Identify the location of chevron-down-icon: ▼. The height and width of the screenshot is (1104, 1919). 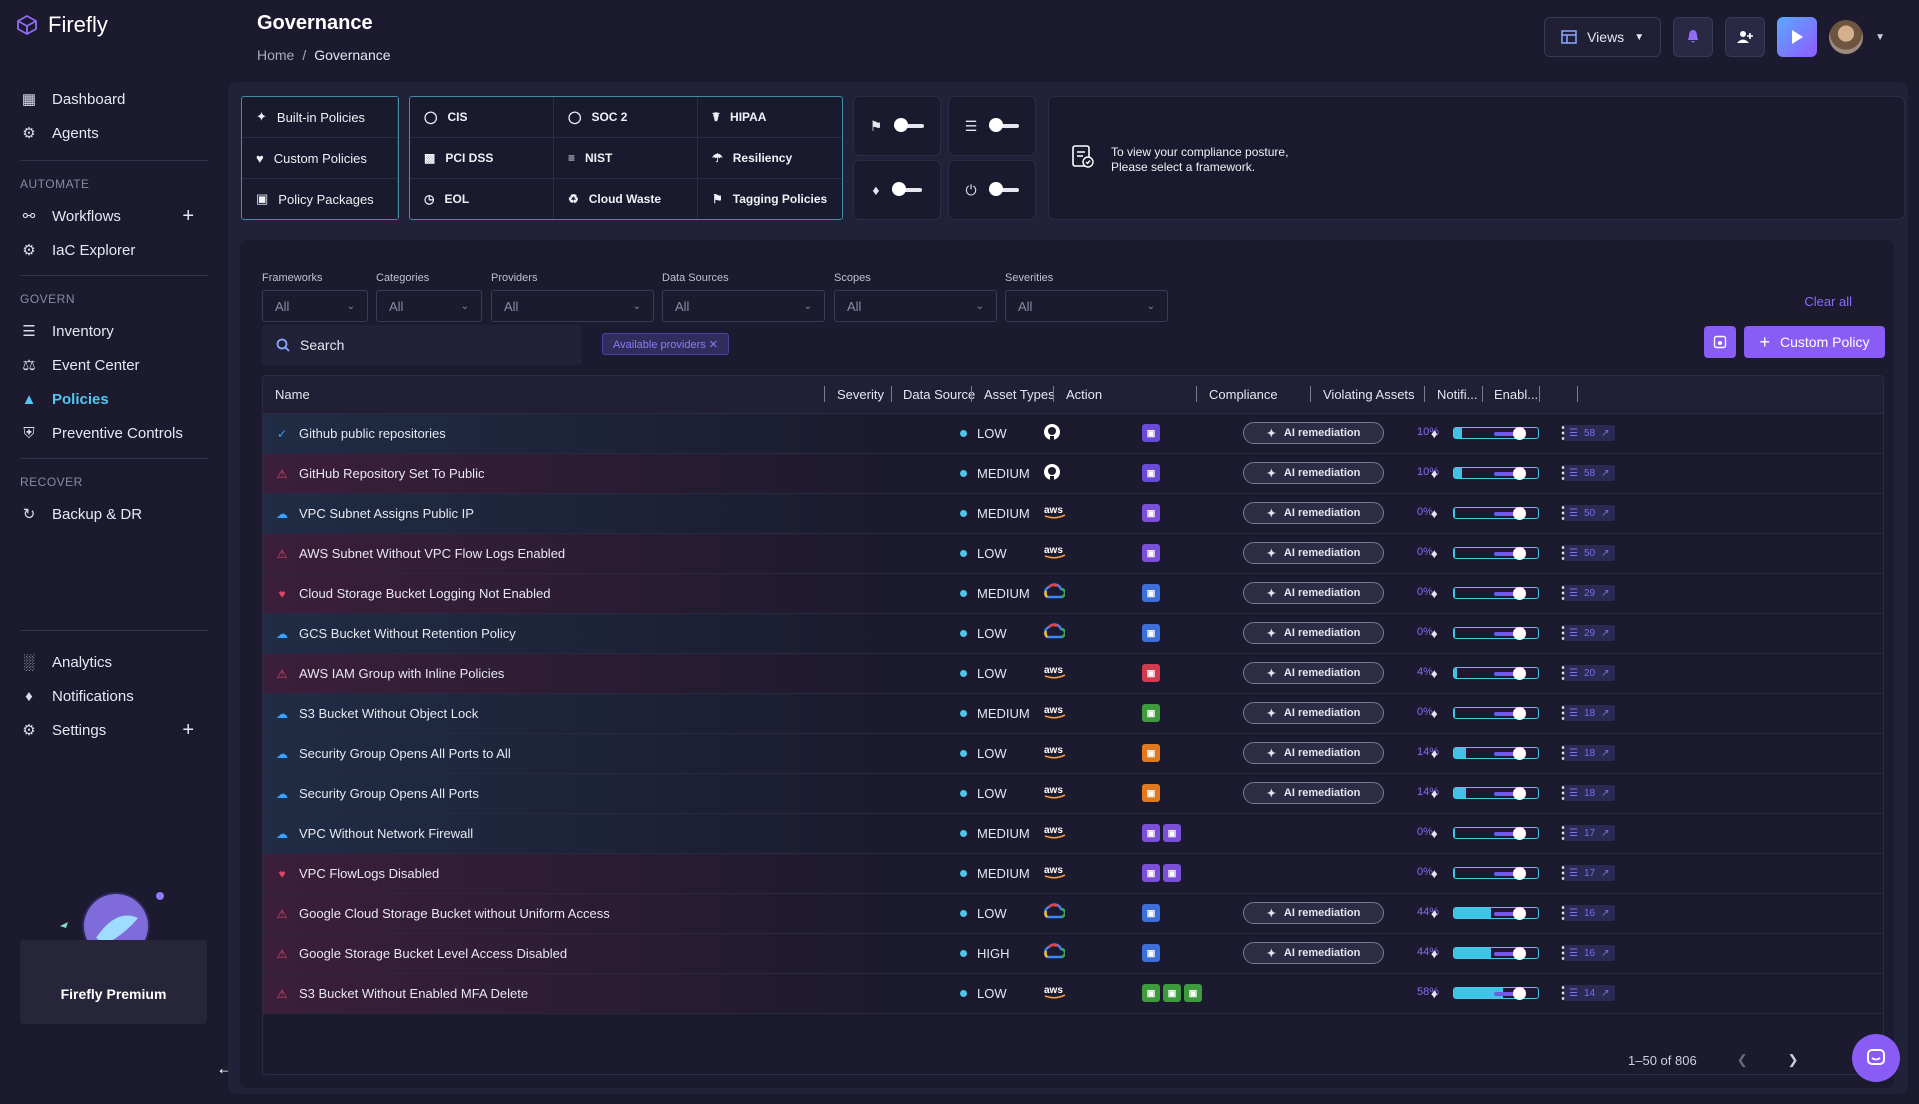
(1880, 37).